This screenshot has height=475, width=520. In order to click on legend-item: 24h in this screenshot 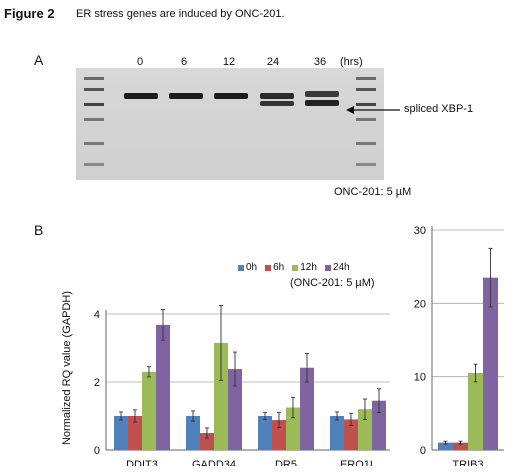, I will do `click(337, 267)`.